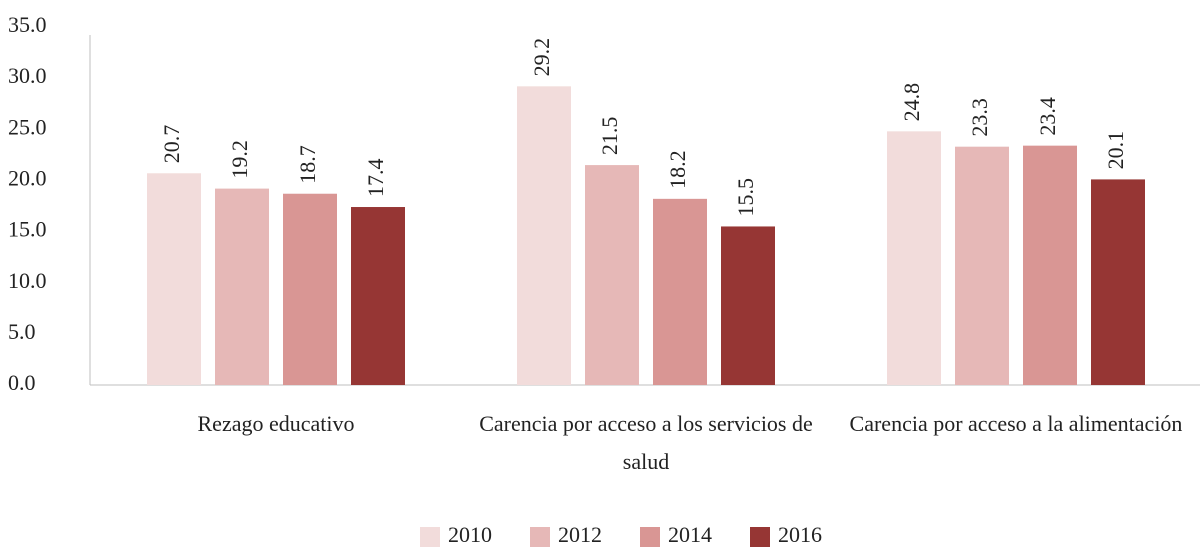 The image size is (1203, 550). I want to click on data-label: 18.7, so click(307, 164).